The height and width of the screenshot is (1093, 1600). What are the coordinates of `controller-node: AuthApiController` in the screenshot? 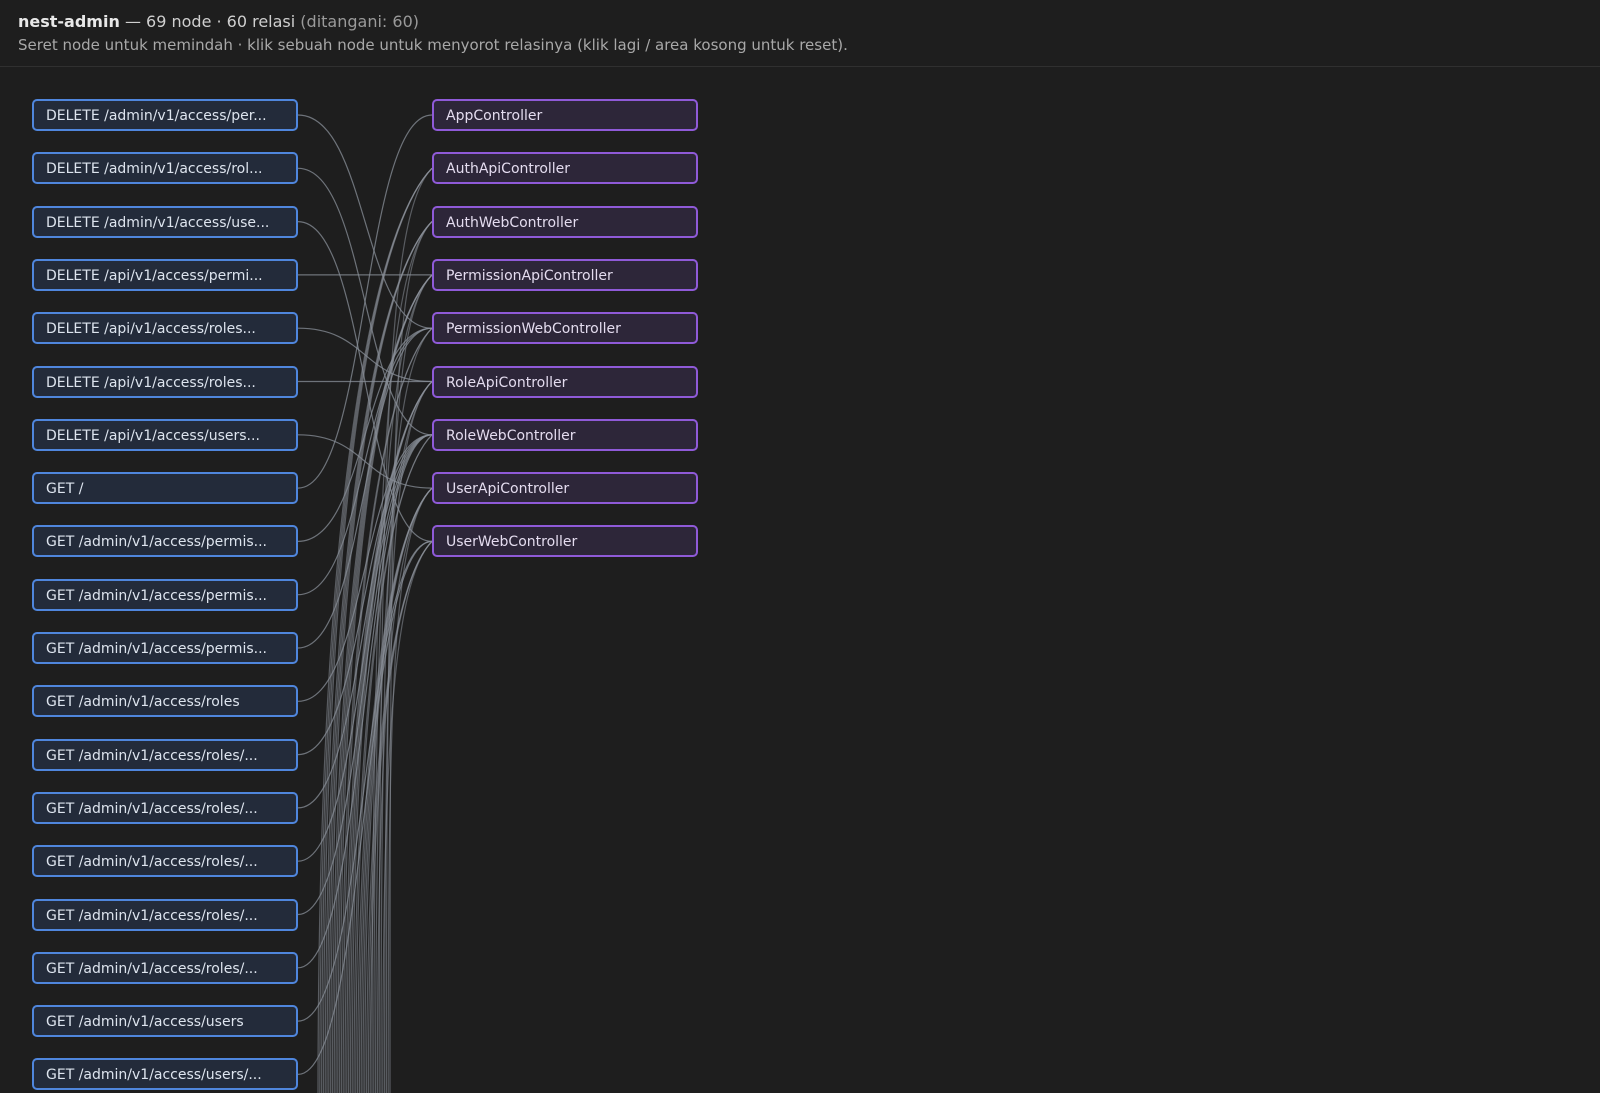 It's located at (565, 168).